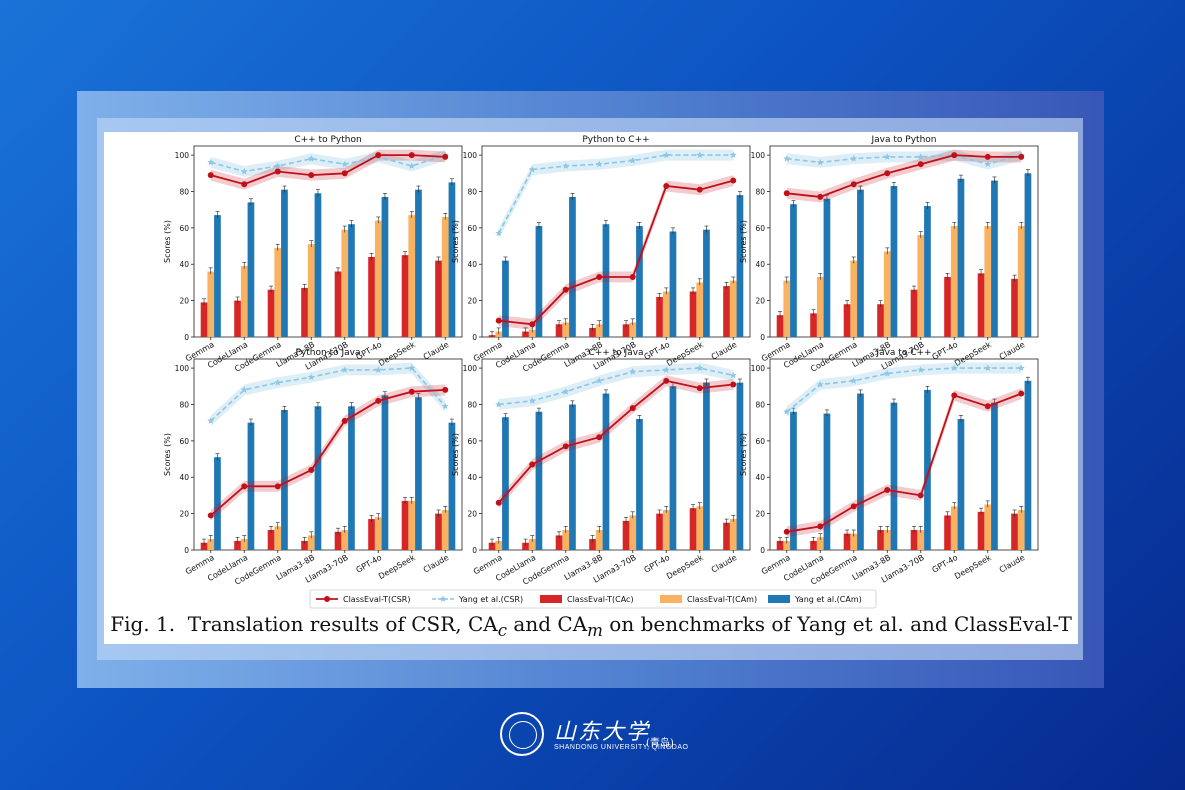  Describe the element at coordinates (760, 301) in the screenshot. I see `y-tick-label: 20` at that location.